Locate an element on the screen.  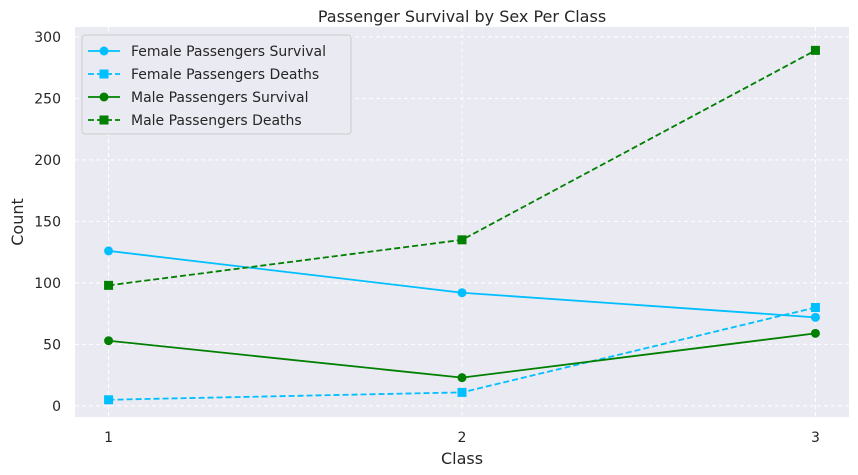
x-axis-ticks: 1 2 3 is located at coordinates (462, 438).